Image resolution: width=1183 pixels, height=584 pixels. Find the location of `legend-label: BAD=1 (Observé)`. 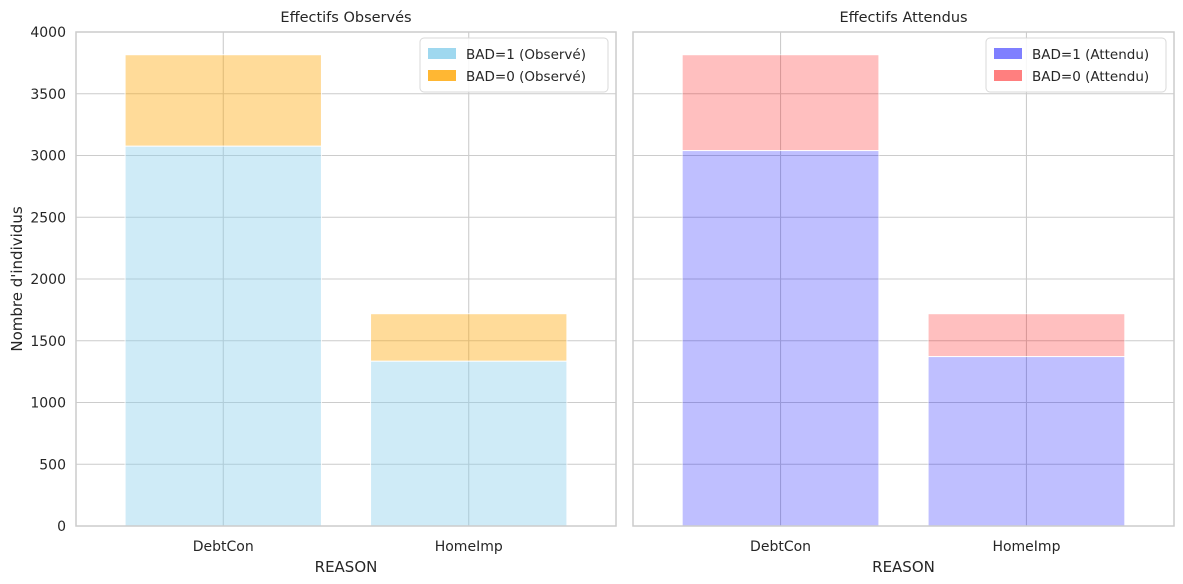

legend-label: BAD=1 (Observé) is located at coordinates (526, 55).